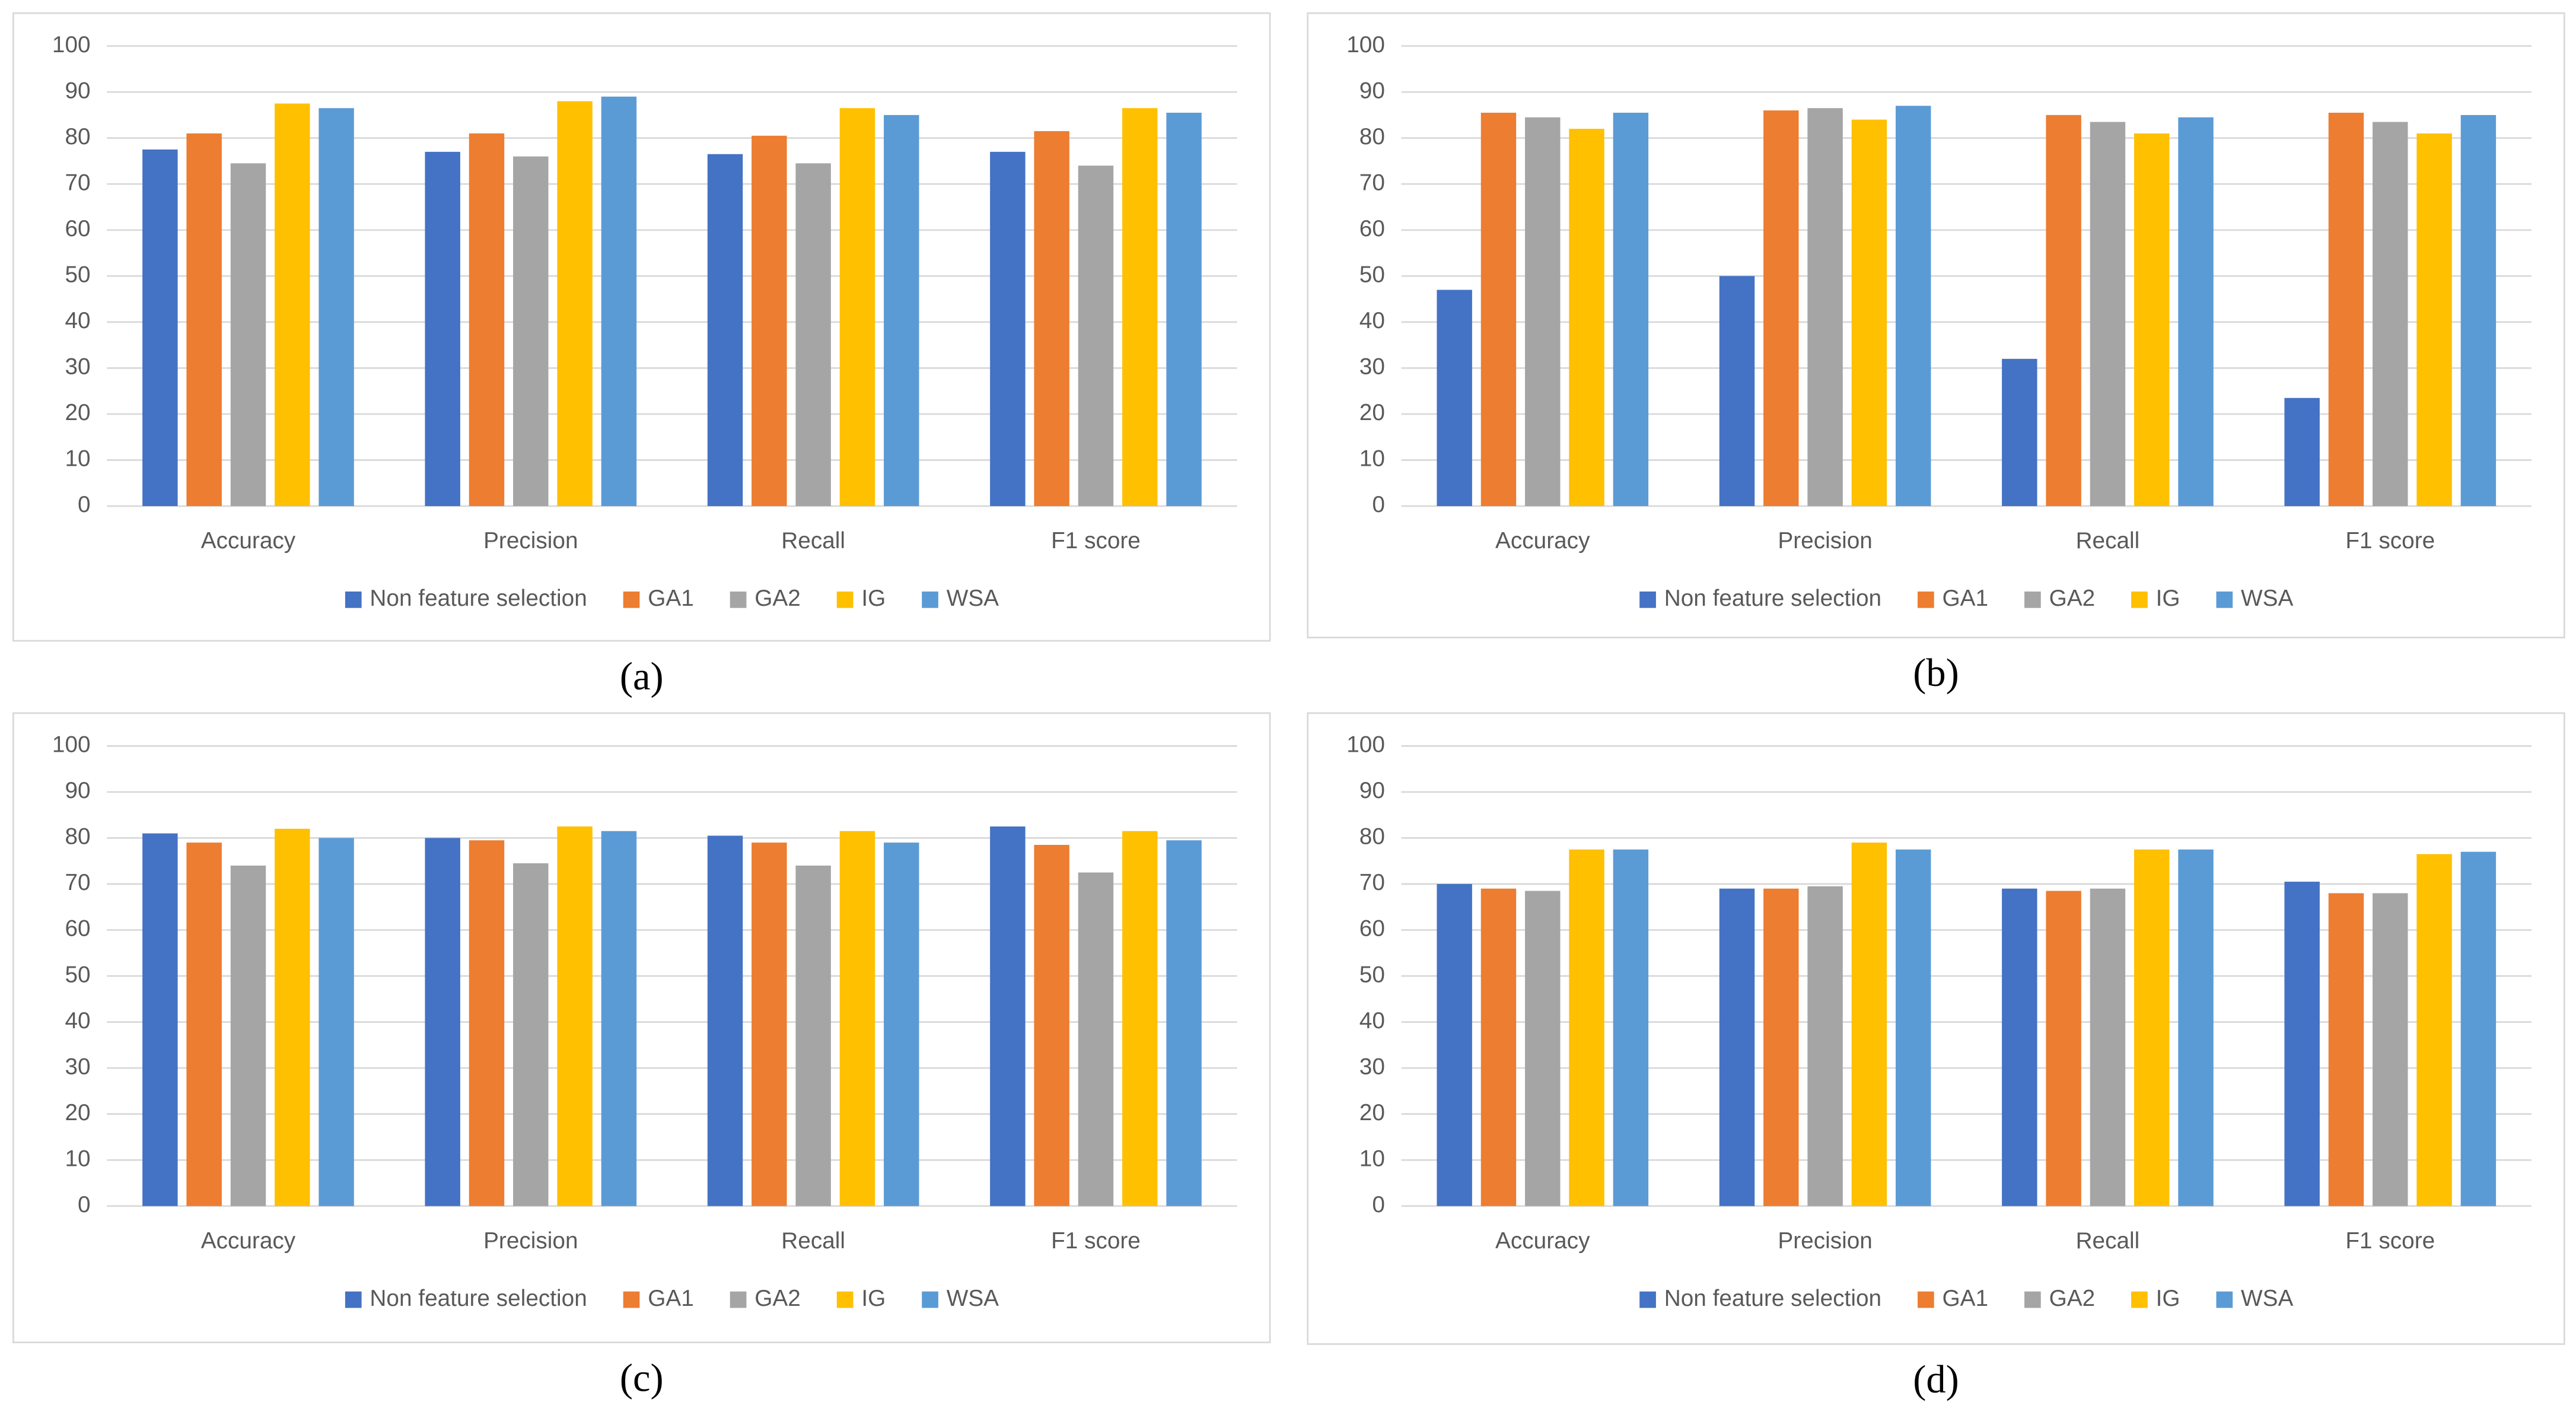  I want to click on x-tick-label: F1 score, so click(1096, 541).